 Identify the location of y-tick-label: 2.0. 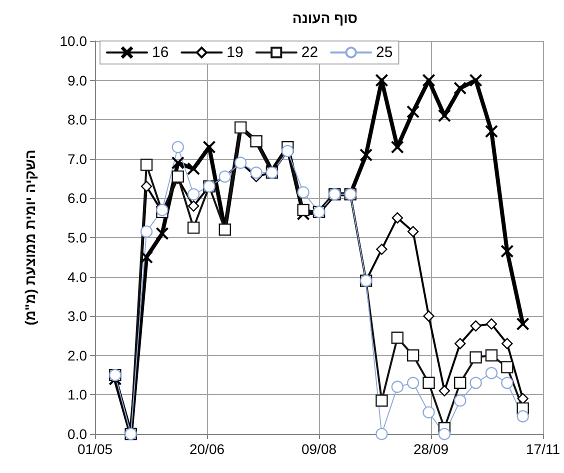
(78, 355).